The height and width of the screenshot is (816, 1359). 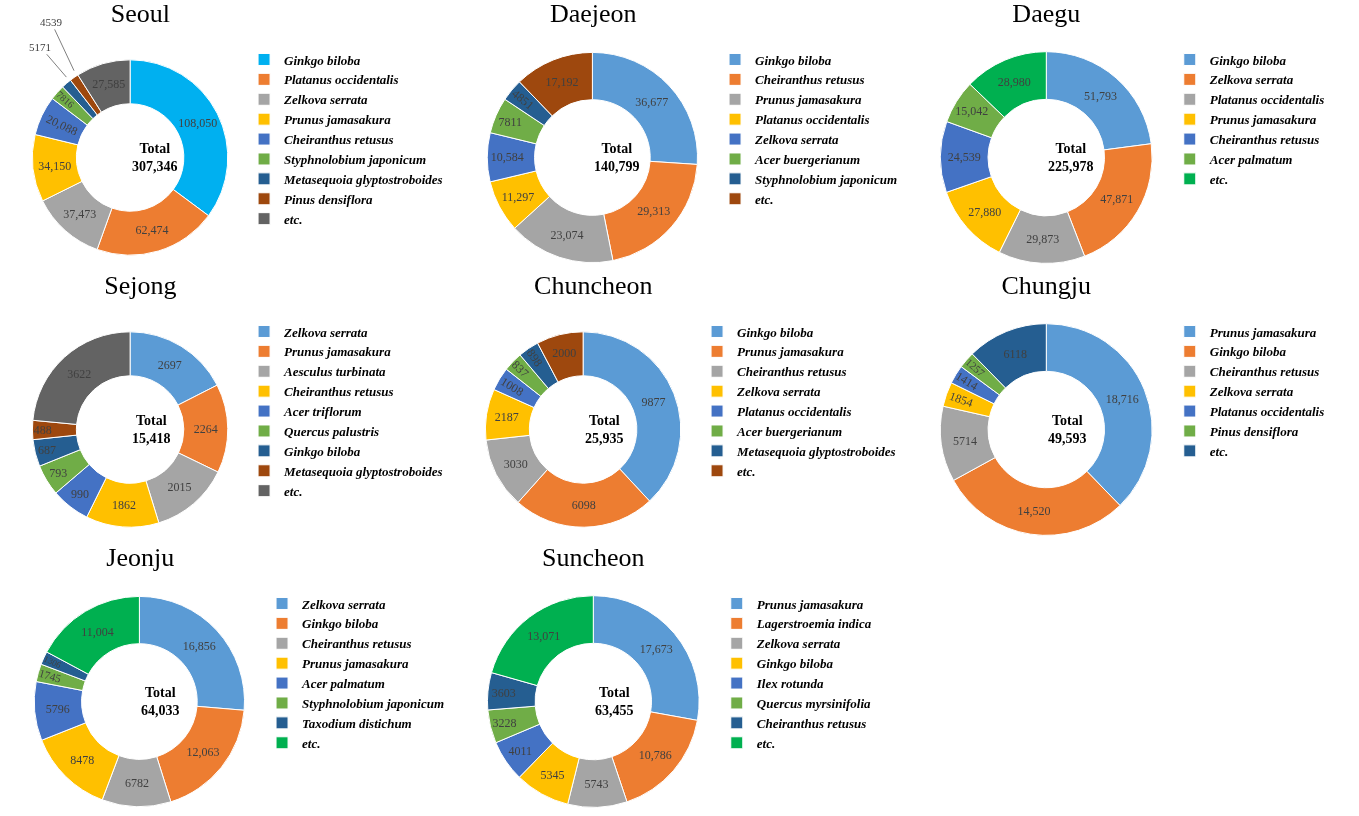 I want to click on legend-label: Ilex rotunda, so click(x=790, y=684).